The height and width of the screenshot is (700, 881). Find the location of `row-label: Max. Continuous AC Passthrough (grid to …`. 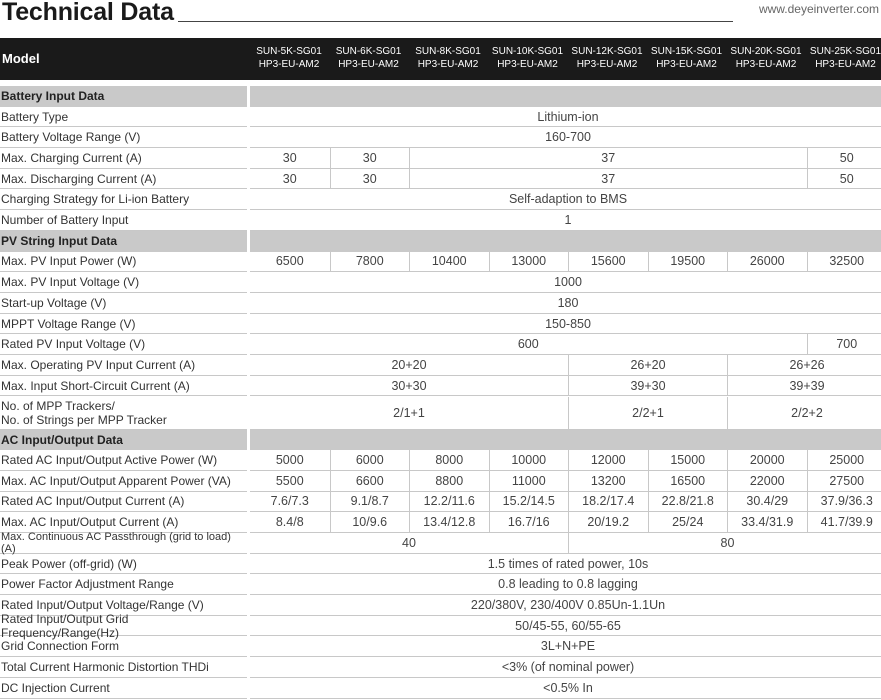

row-label: Max. Continuous AC Passthrough (grid to … is located at coordinates (123, 543).